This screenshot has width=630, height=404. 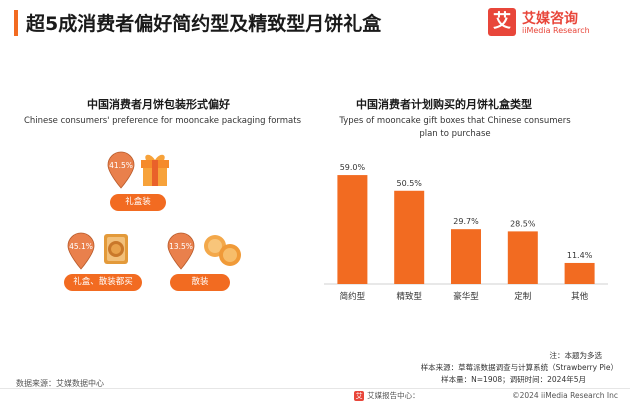 I want to click on right-chart-subtitle-line2: plan to purchase, so click(x=455, y=134).